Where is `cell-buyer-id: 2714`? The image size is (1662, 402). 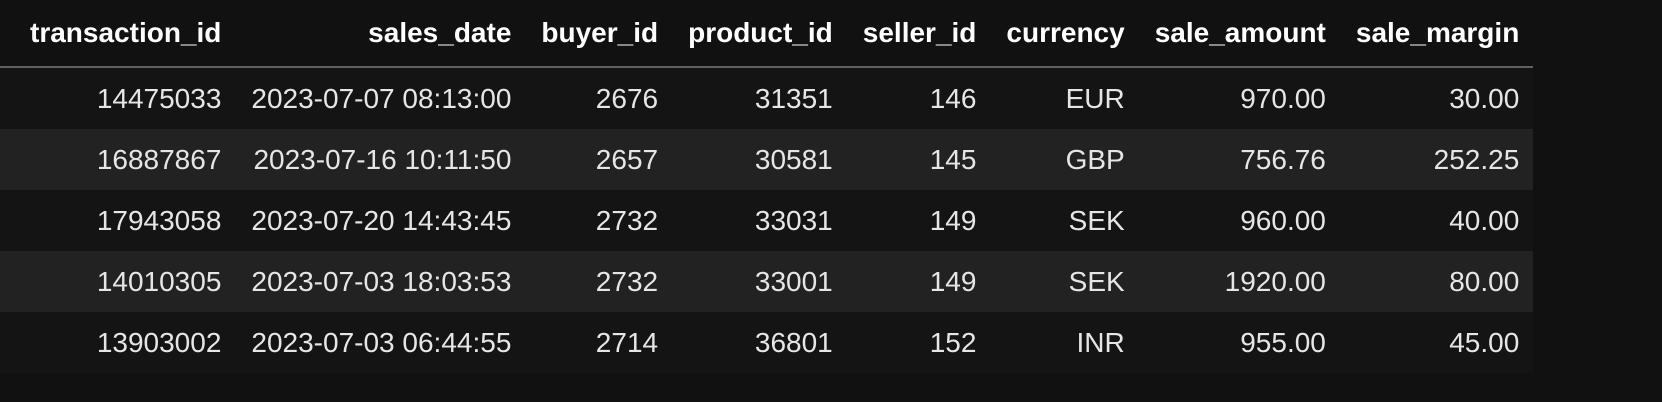 cell-buyer-id: 2714 is located at coordinates (599, 342).